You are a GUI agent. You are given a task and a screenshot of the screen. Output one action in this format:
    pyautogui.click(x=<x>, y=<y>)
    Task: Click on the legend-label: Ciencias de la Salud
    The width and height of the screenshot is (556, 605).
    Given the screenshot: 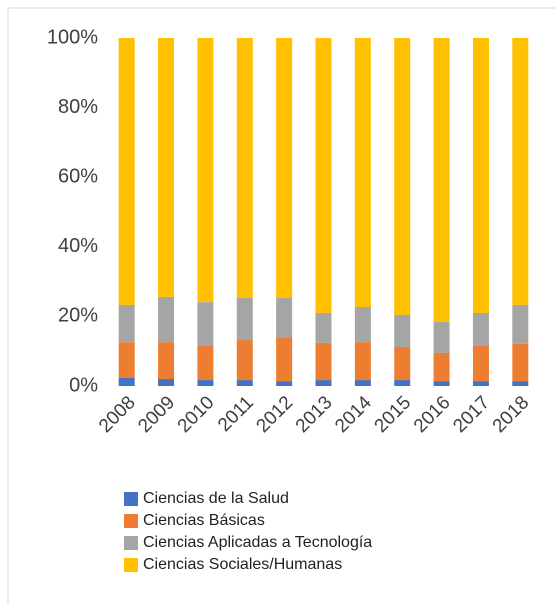 What is the action you would take?
    pyautogui.click(x=216, y=498)
    